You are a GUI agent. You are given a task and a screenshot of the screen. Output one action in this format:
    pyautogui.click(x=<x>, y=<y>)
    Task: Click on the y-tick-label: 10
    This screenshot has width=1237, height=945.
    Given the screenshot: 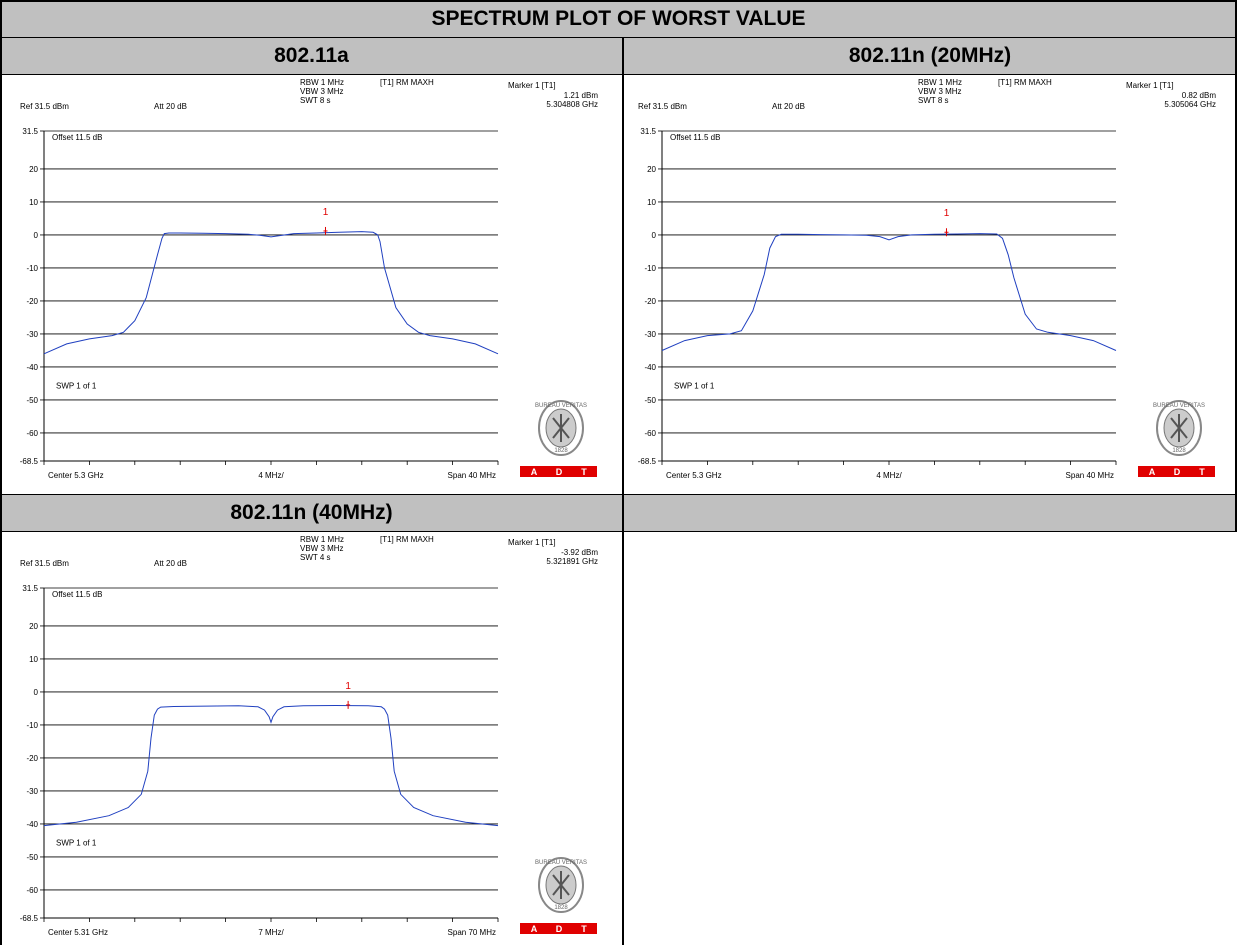 What is the action you would take?
    pyautogui.click(x=33, y=659)
    